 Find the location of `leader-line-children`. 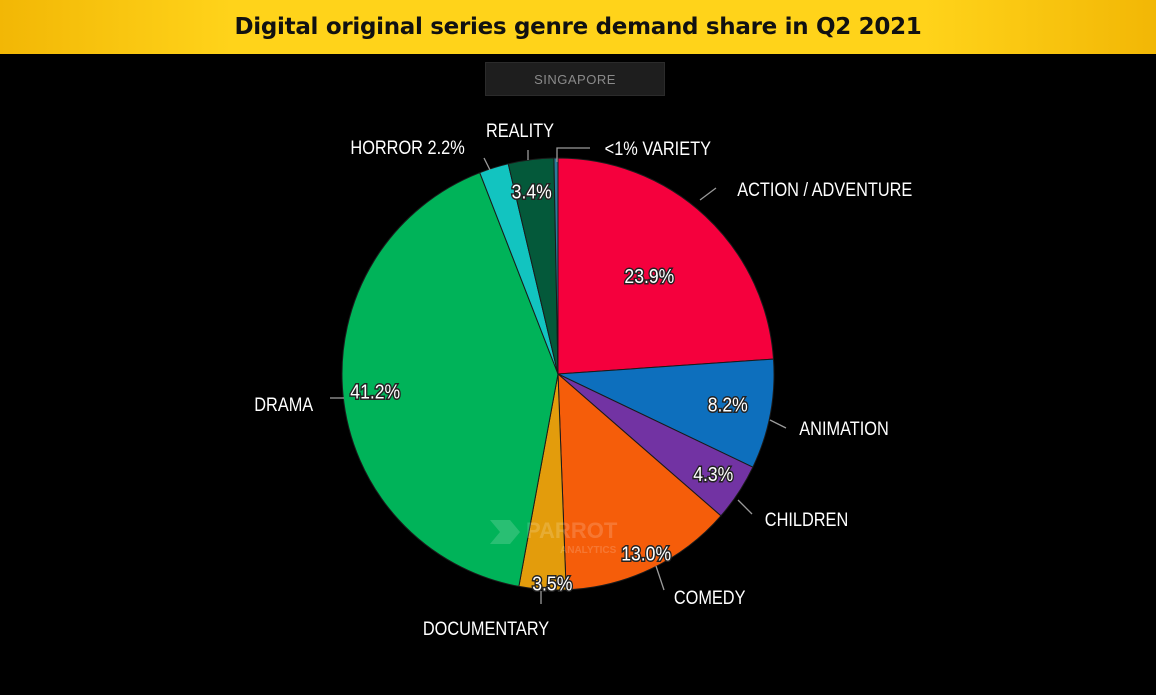

leader-line-children is located at coordinates (745, 507).